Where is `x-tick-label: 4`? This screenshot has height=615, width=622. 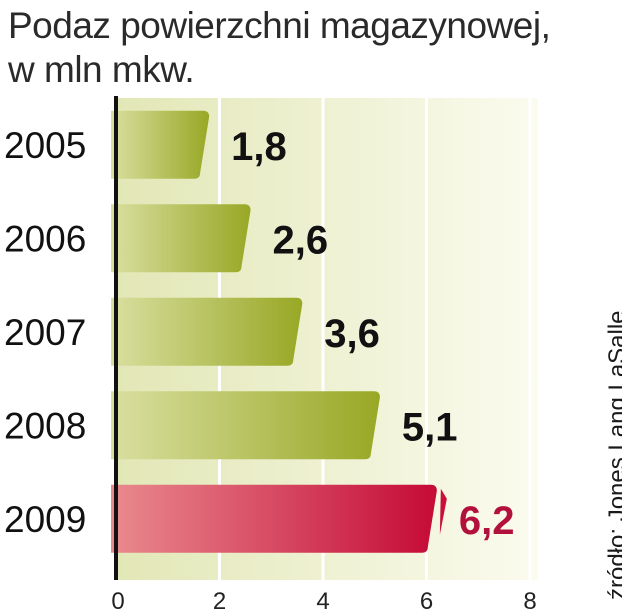 x-tick-label: 4 is located at coordinates (322, 601).